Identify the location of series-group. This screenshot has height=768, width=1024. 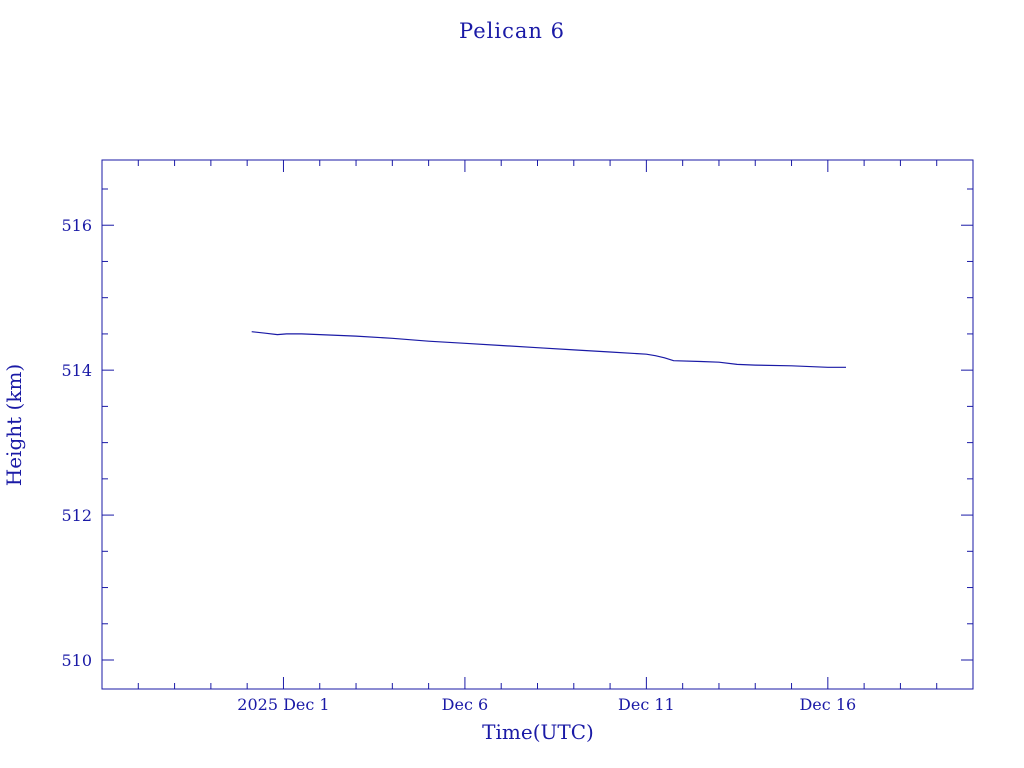
(548, 349).